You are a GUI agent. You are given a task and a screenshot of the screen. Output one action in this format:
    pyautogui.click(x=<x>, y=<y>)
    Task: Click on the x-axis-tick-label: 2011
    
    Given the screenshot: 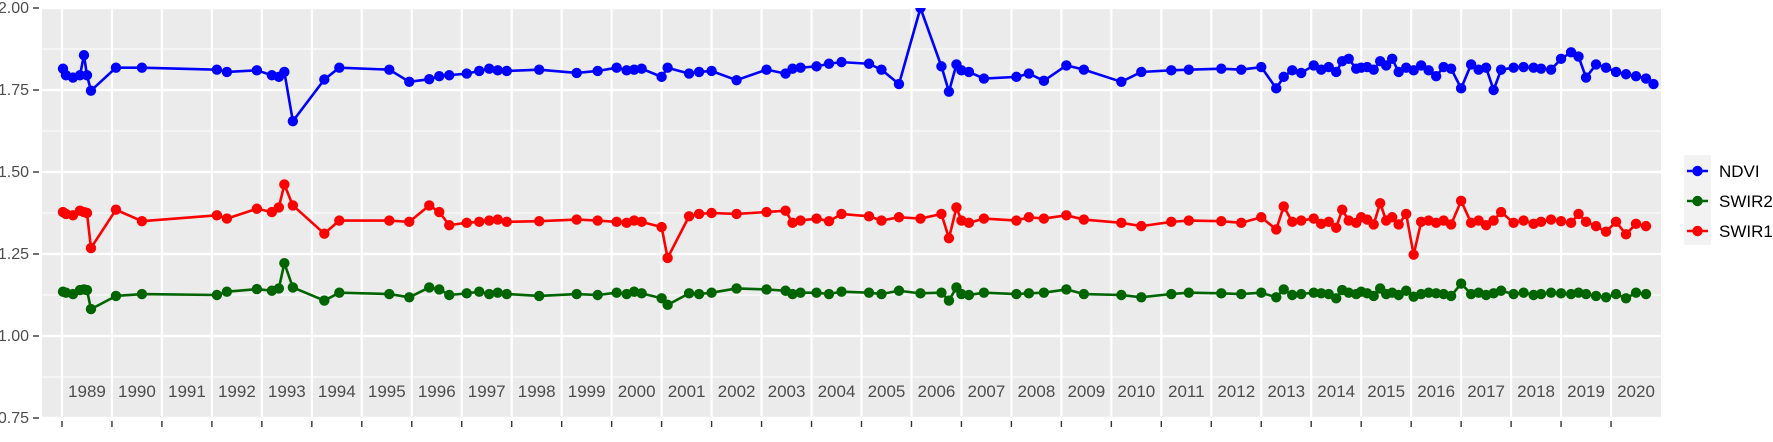 What is the action you would take?
    pyautogui.click(x=1186, y=391)
    